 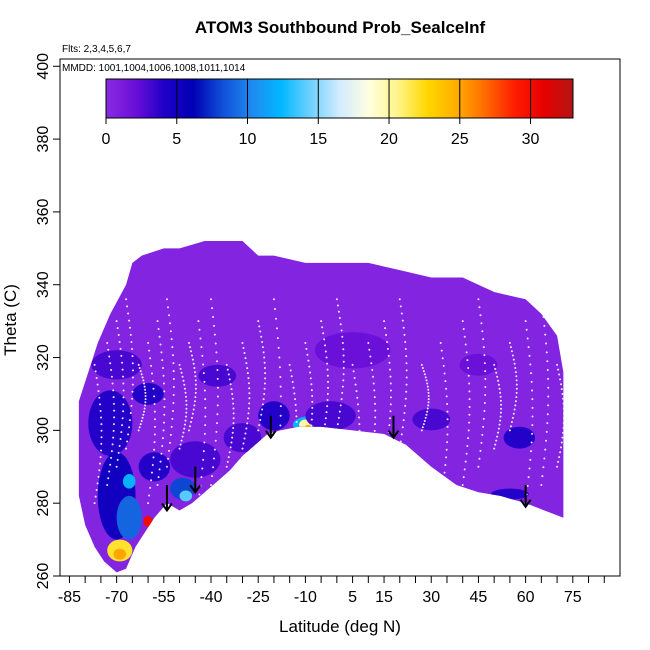 What do you see at coordinates (573, 597) in the screenshot?
I see `x-tick-label: 75` at bounding box center [573, 597].